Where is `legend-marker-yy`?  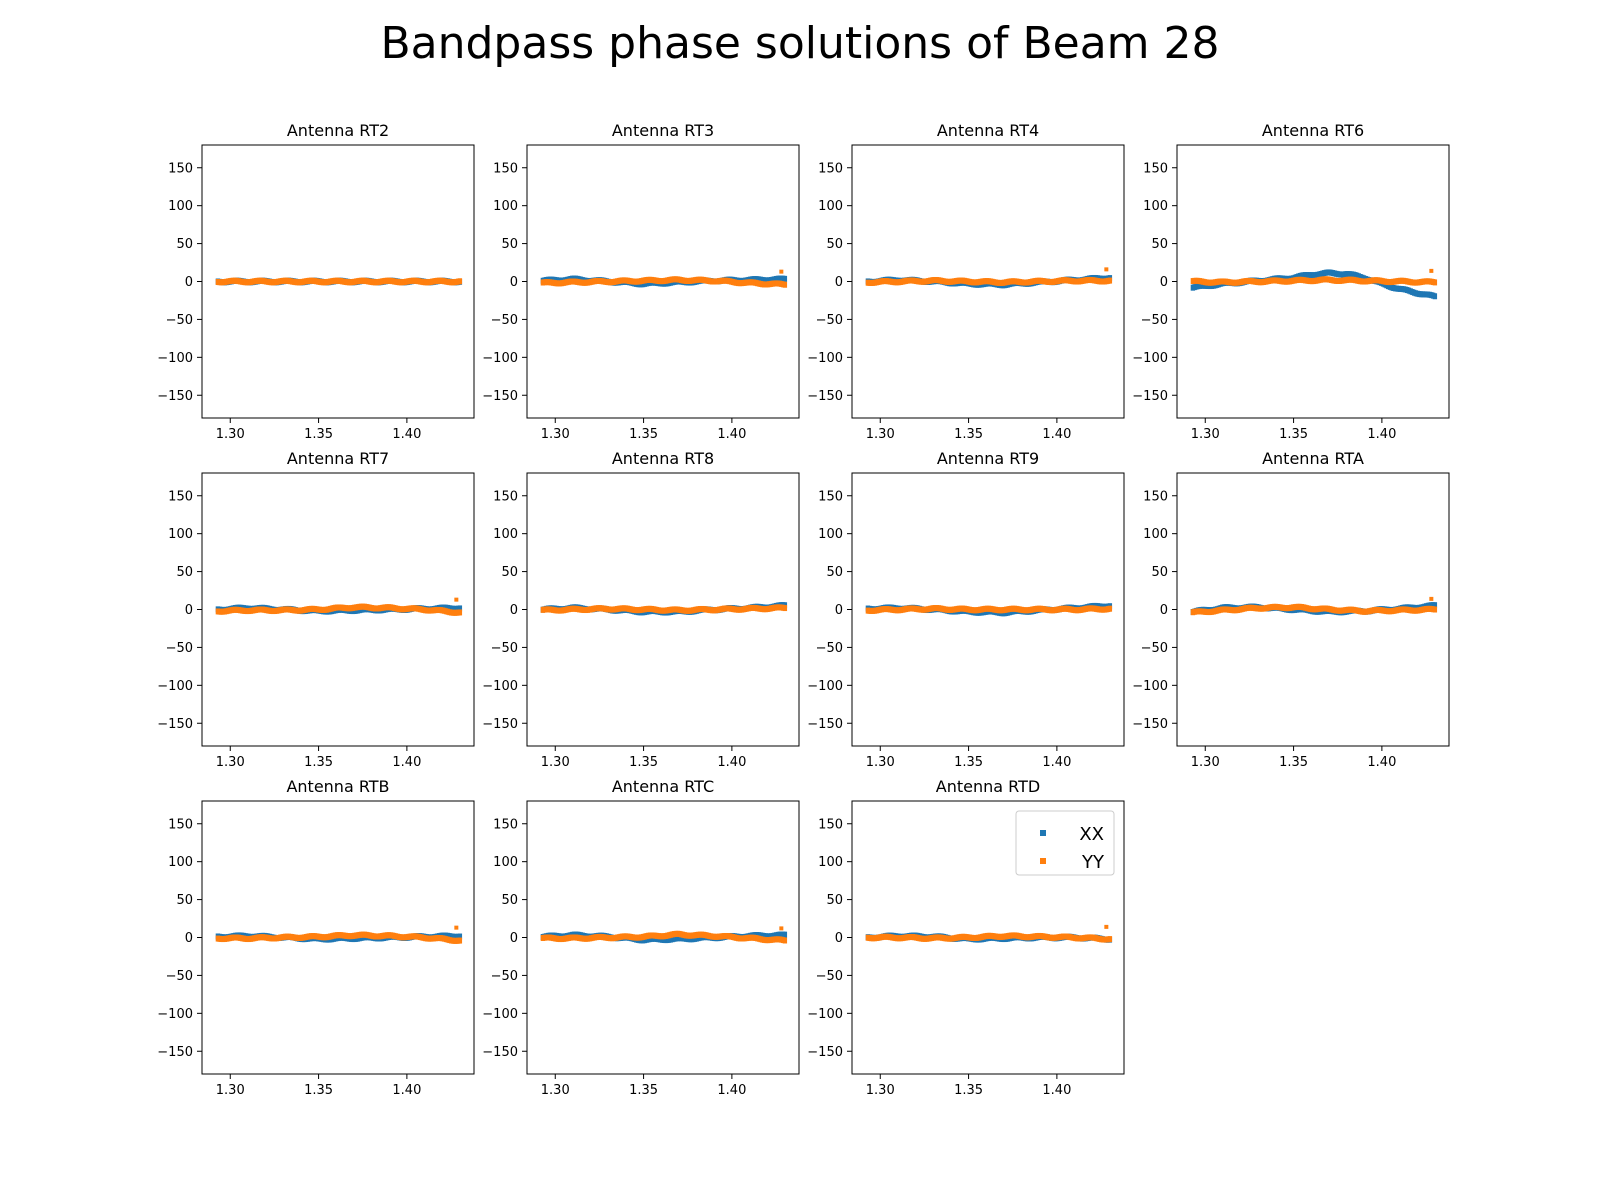 legend-marker-yy is located at coordinates (1043, 861).